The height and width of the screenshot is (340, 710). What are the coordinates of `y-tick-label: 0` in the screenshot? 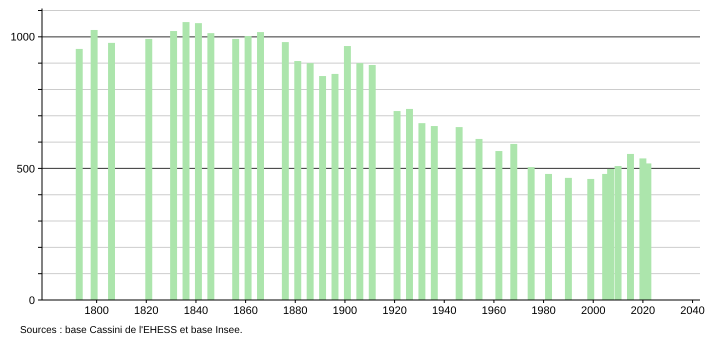 It's located at (31, 300).